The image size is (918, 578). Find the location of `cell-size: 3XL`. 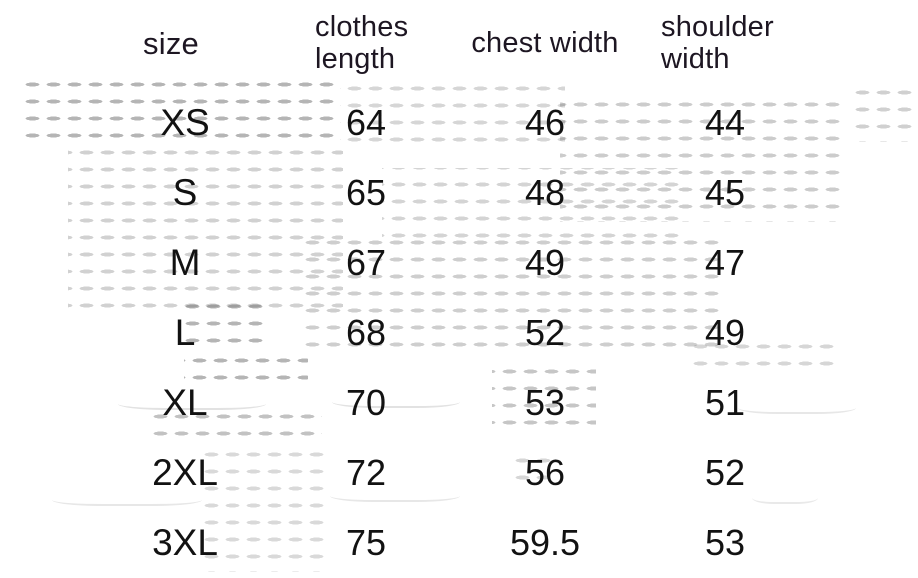

cell-size: 3XL is located at coordinates (185, 542).